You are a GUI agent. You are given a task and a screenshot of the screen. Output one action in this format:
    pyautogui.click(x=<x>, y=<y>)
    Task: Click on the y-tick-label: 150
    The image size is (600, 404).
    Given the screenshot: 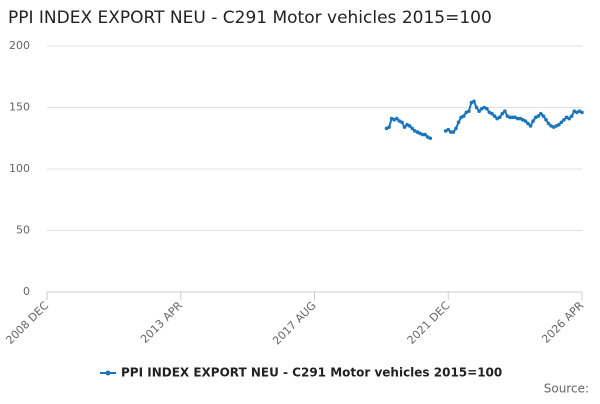 What is the action you would take?
    pyautogui.click(x=19, y=107)
    